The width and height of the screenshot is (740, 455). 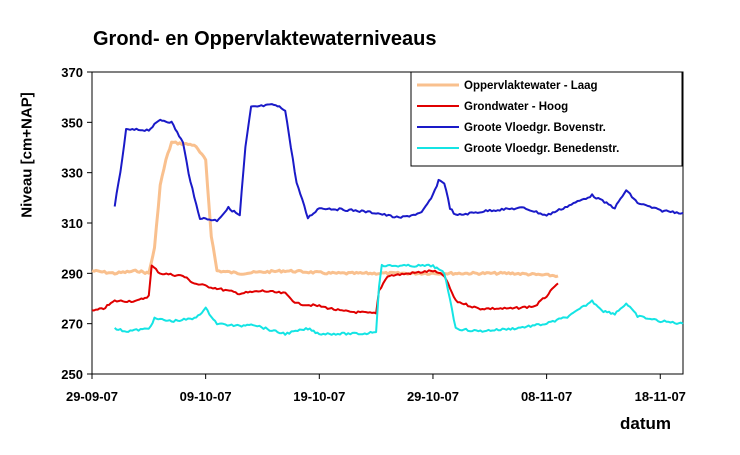 I want to click on legend-label-2: Grondwater - Hoog, so click(x=516, y=107).